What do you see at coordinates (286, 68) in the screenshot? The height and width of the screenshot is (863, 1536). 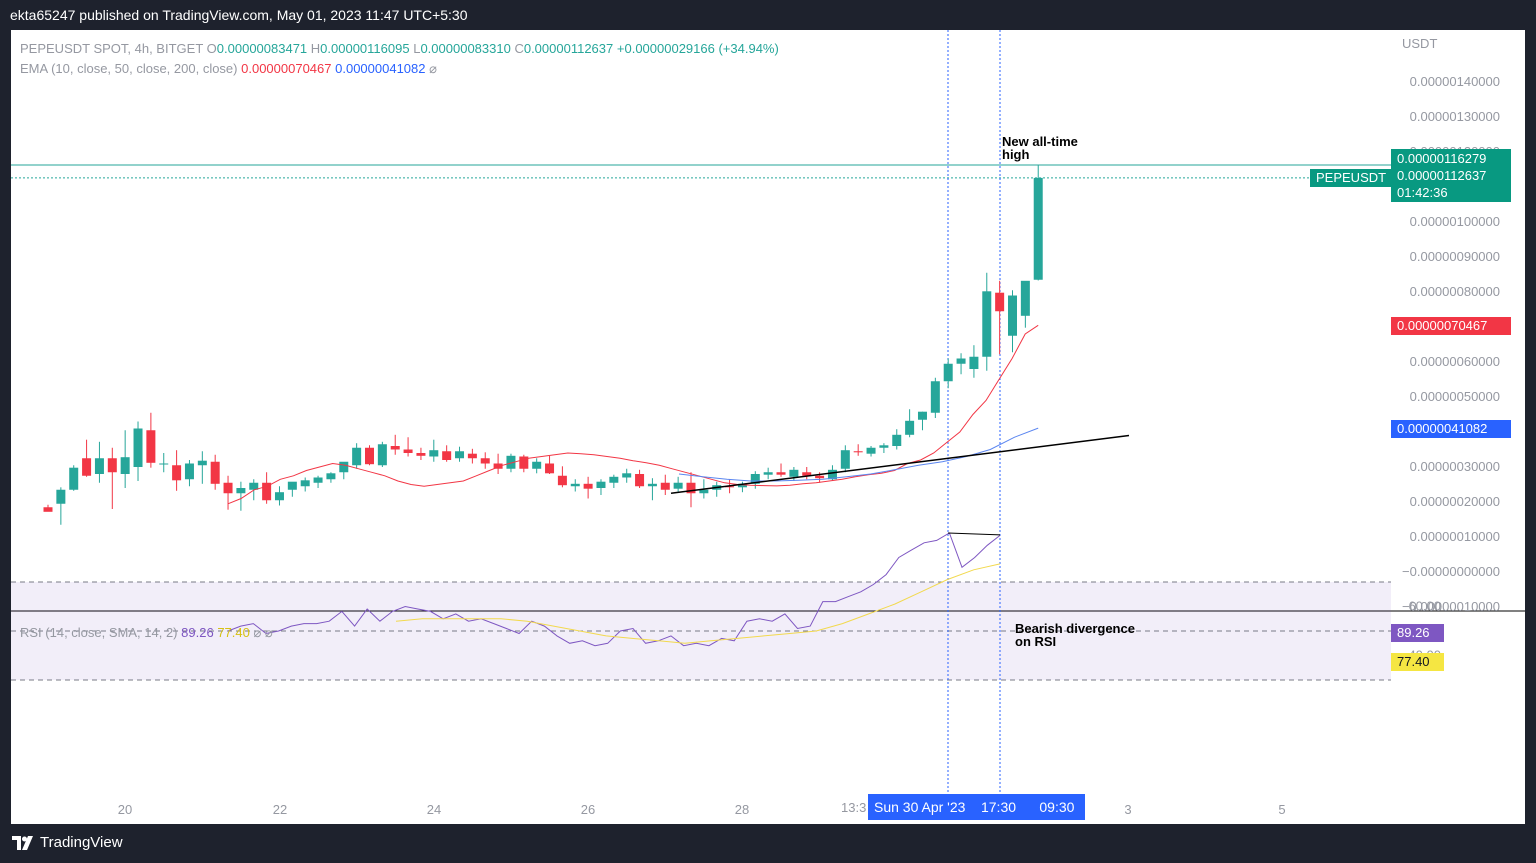 I see `ema1-value: 0.00000070467` at bounding box center [286, 68].